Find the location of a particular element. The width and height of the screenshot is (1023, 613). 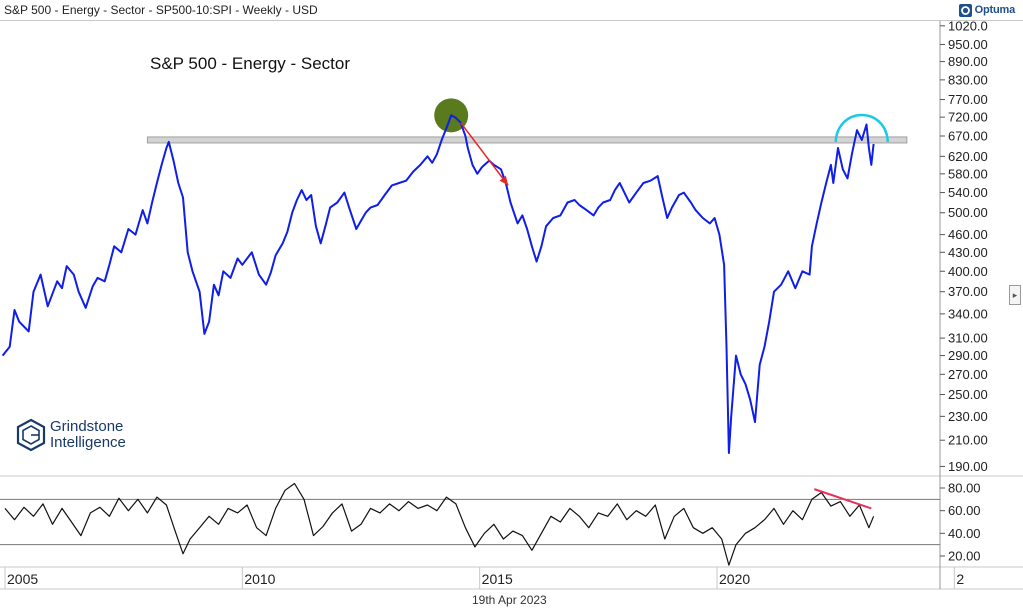

price-y-tick-label: 950.00 is located at coordinates (968, 44).